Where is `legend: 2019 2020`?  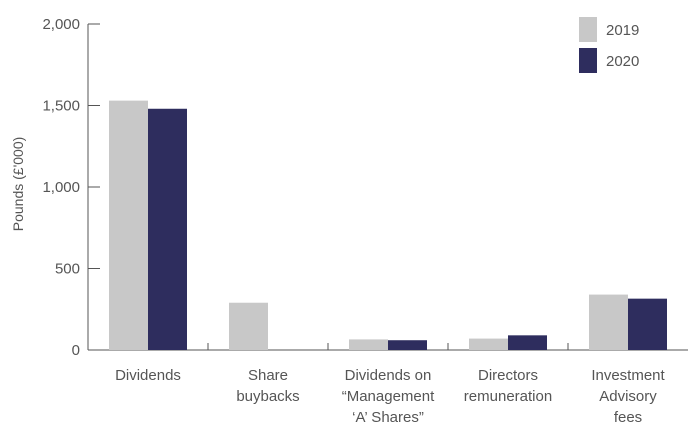 legend: 2019 2020 is located at coordinates (609, 45).